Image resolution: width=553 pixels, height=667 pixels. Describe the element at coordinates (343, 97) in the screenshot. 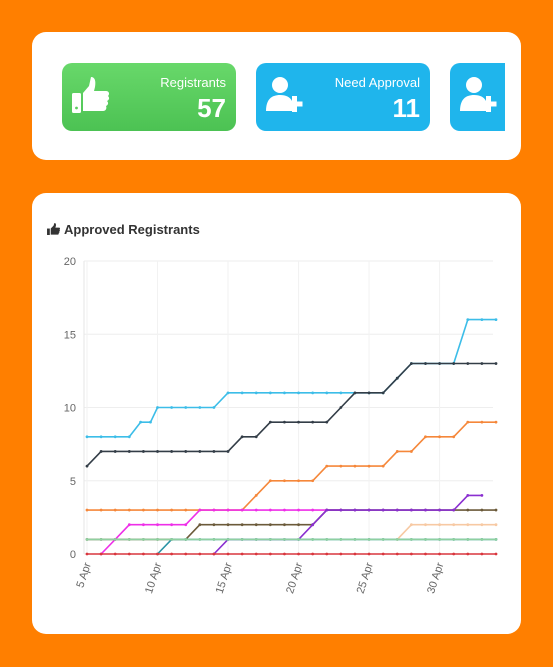

I see `need-approval-card: Need Approval 11` at that location.